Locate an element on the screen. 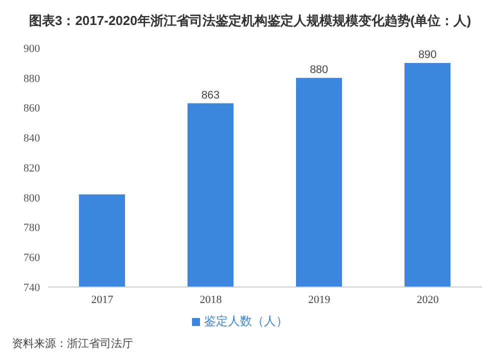 The width and height of the screenshot is (500, 362). data-label: 880 is located at coordinates (319, 70).